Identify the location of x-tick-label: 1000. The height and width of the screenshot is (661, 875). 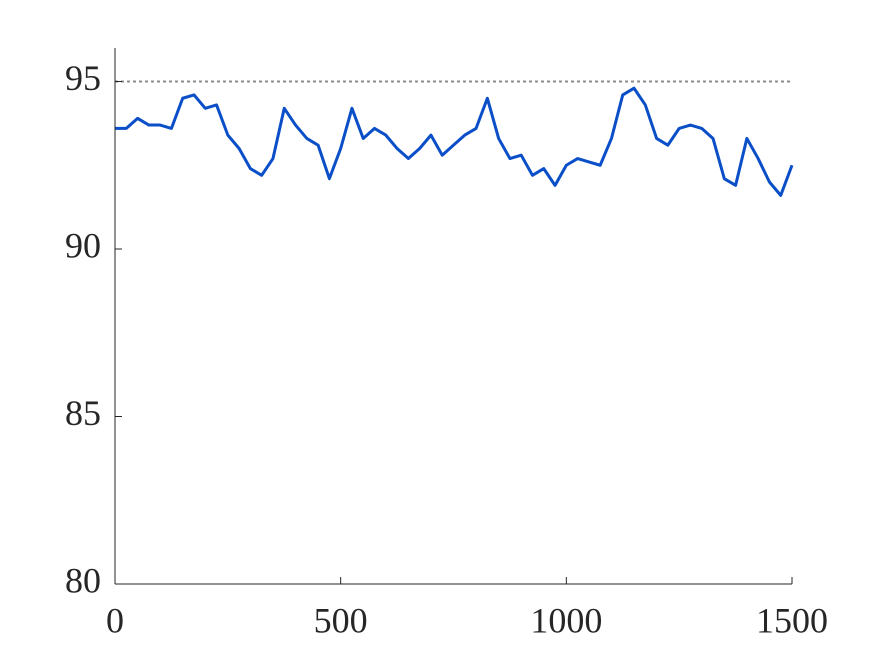
(566, 620).